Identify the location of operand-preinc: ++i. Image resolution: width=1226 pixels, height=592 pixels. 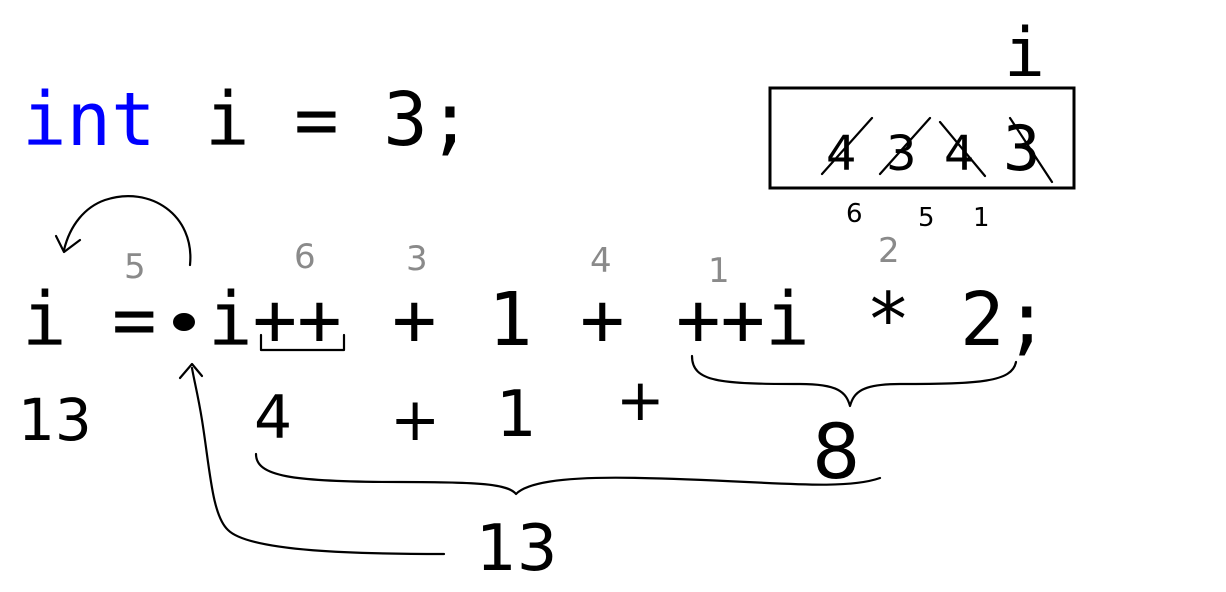
(743, 320).